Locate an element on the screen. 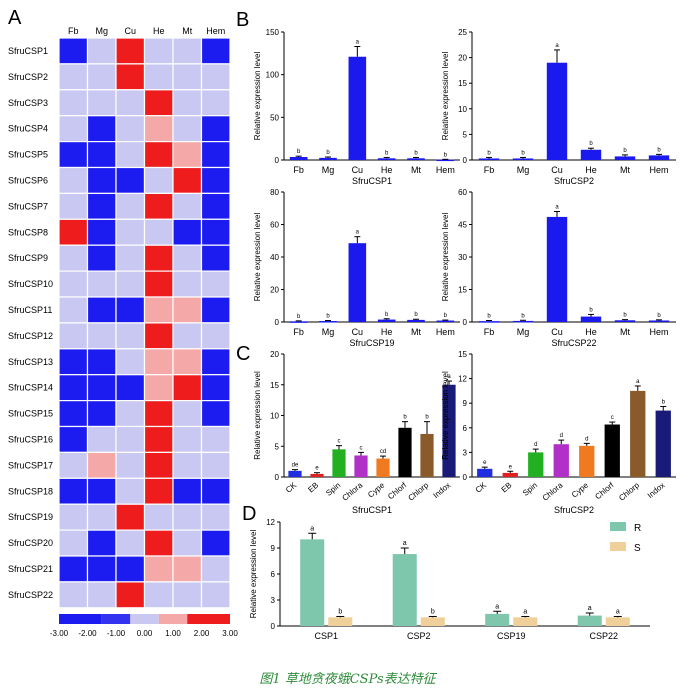  y-tick-label: 10 is located at coordinates (462, 109).